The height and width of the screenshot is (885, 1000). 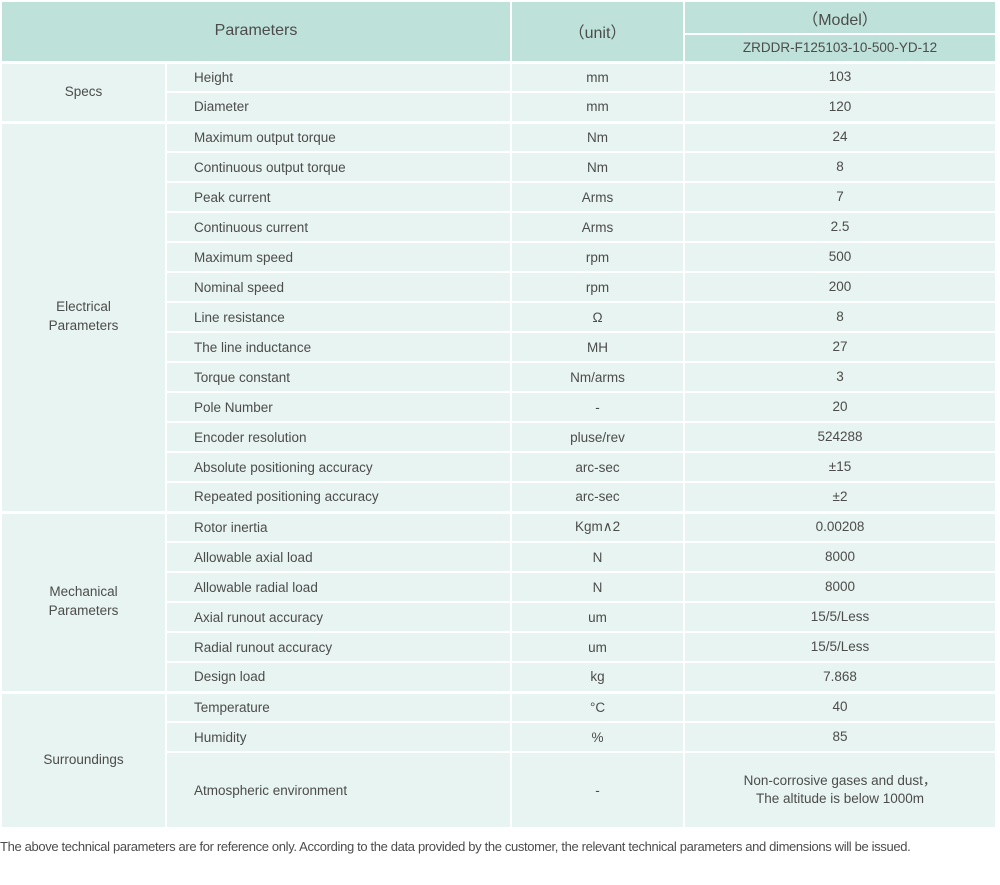 What do you see at coordinates (338, 557) in the screenshot?
I see `param-name-cell: Allowable axial load` at bounding box center [338, 557].